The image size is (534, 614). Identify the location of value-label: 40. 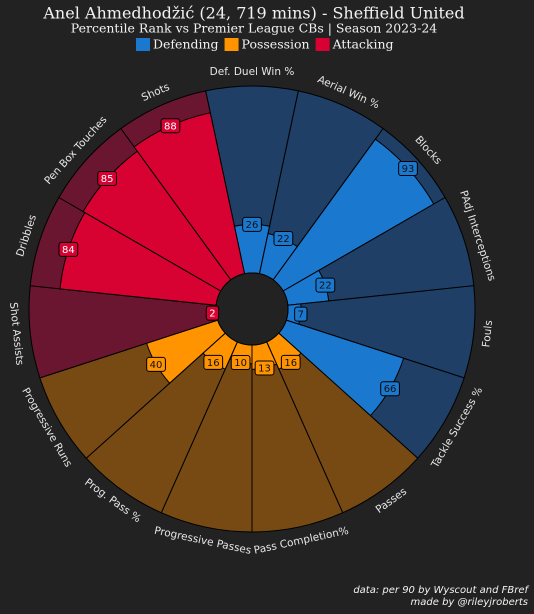
(156, 365).